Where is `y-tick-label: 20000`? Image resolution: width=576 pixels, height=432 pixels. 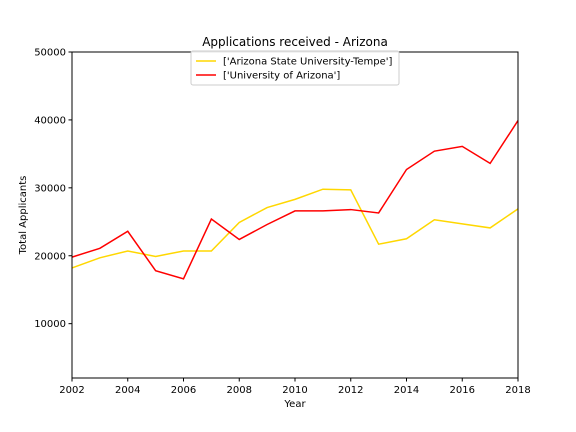 y-tick-label: 20000 is located at coordinates (50, 256).